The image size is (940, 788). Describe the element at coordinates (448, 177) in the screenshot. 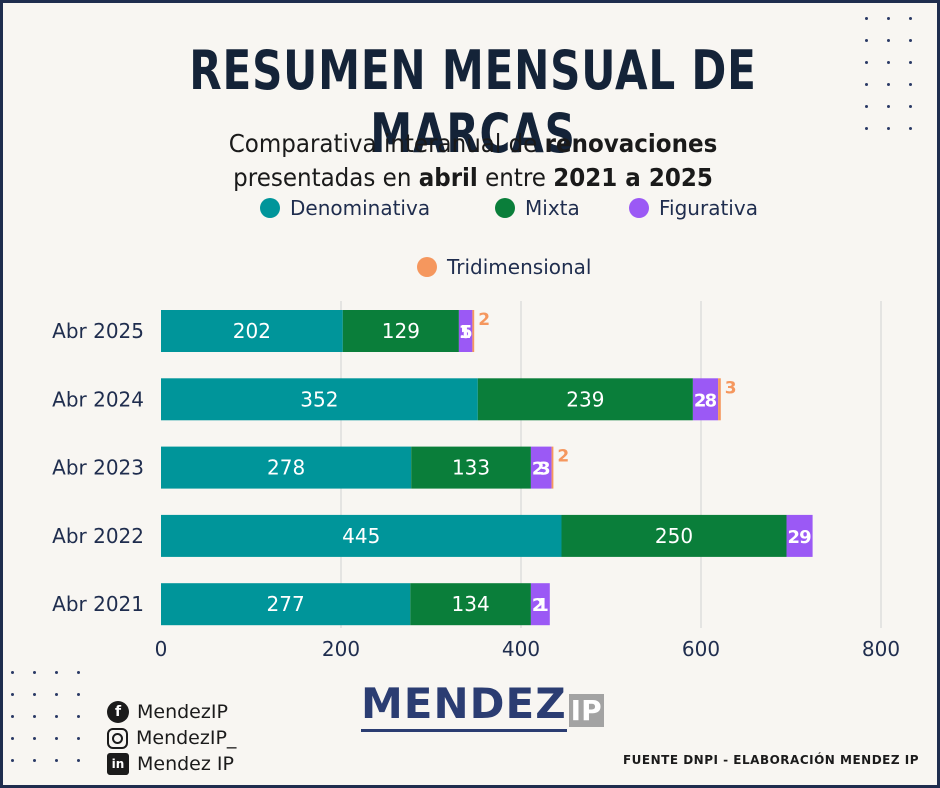

I see `subtitle-emphasis: abril` at that location.